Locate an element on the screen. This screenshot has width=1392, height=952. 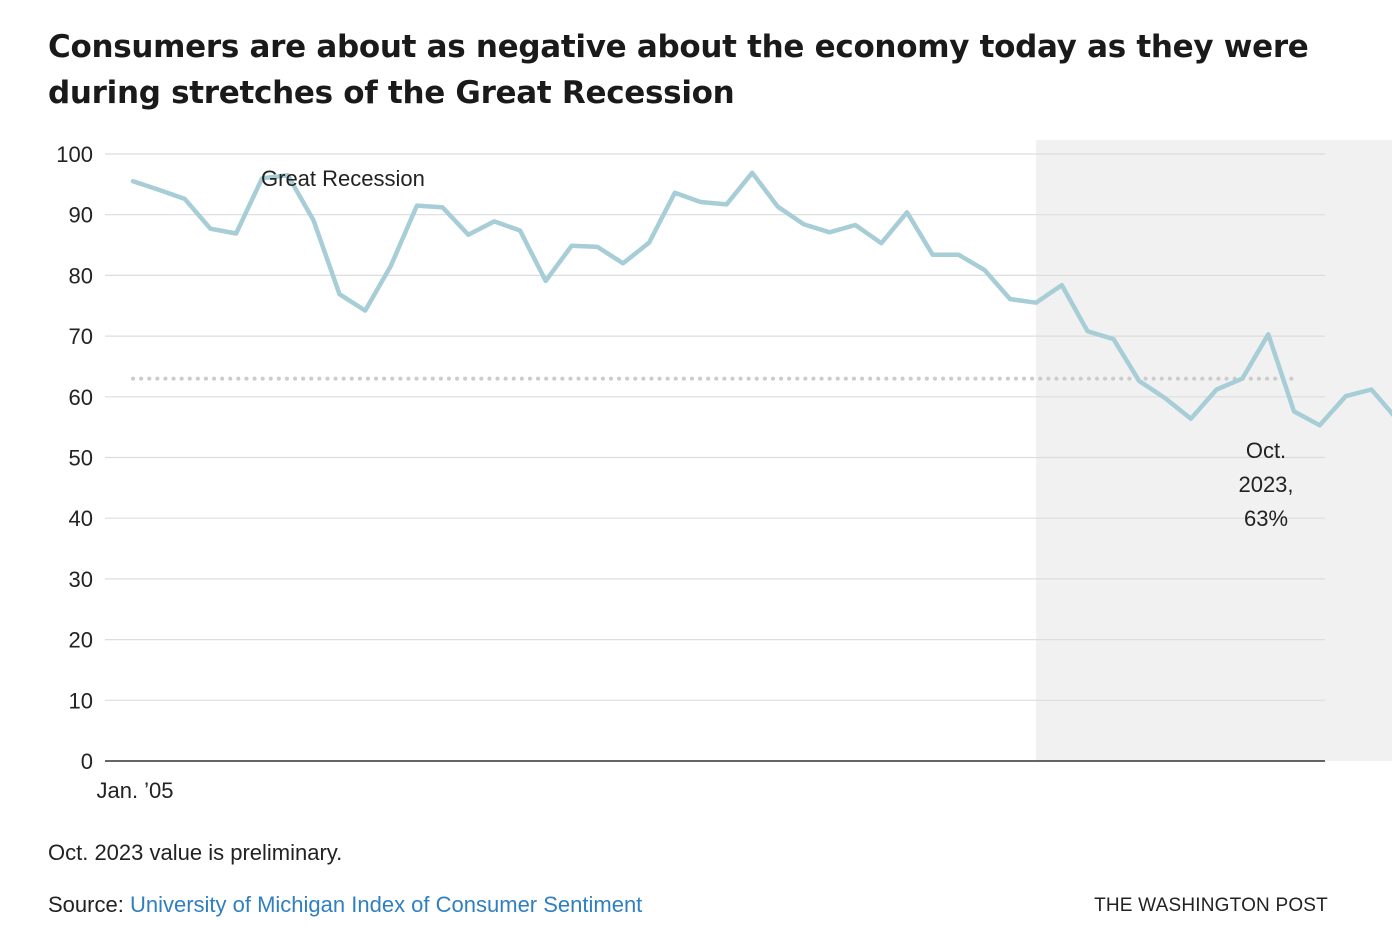
y-tick-label: 20 is located at coordinates (81, 640).